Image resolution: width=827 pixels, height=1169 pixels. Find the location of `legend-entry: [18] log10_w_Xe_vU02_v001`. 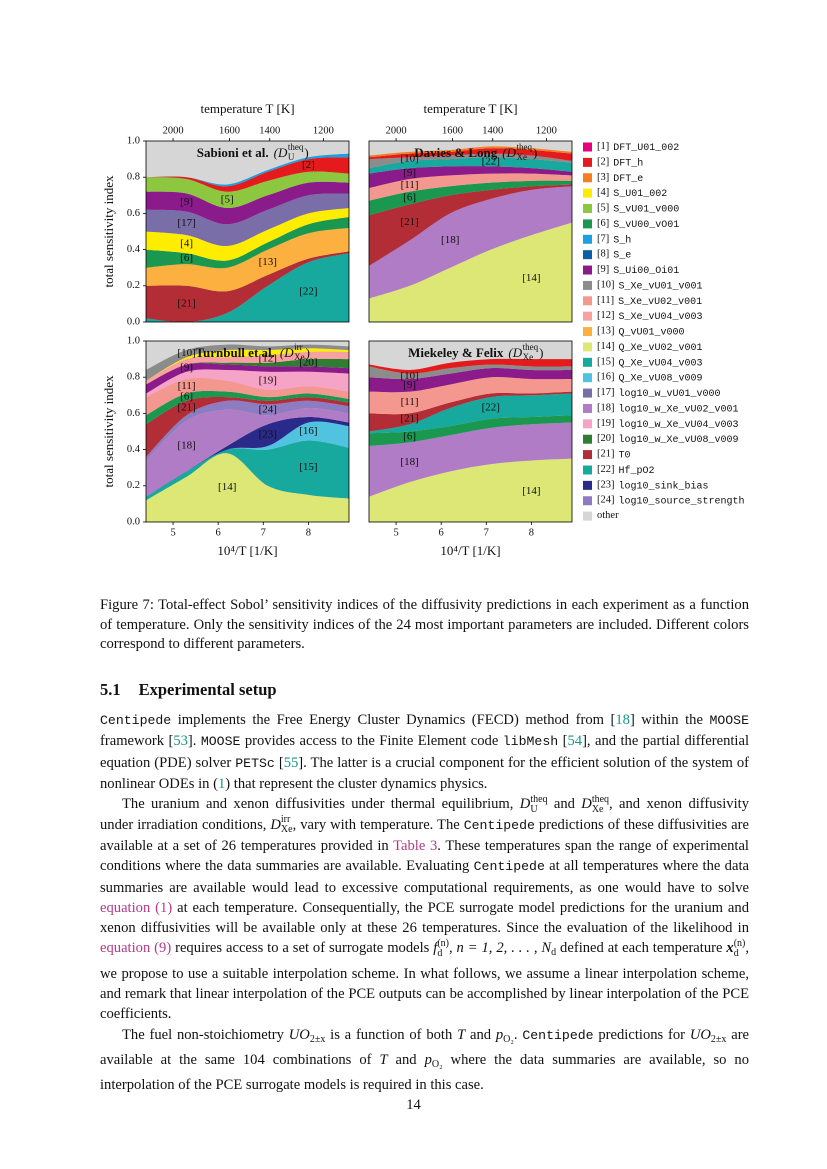

legend-entry: [18] log10_w_Xe_vU02_v001 is located at coordinates (668, 409).